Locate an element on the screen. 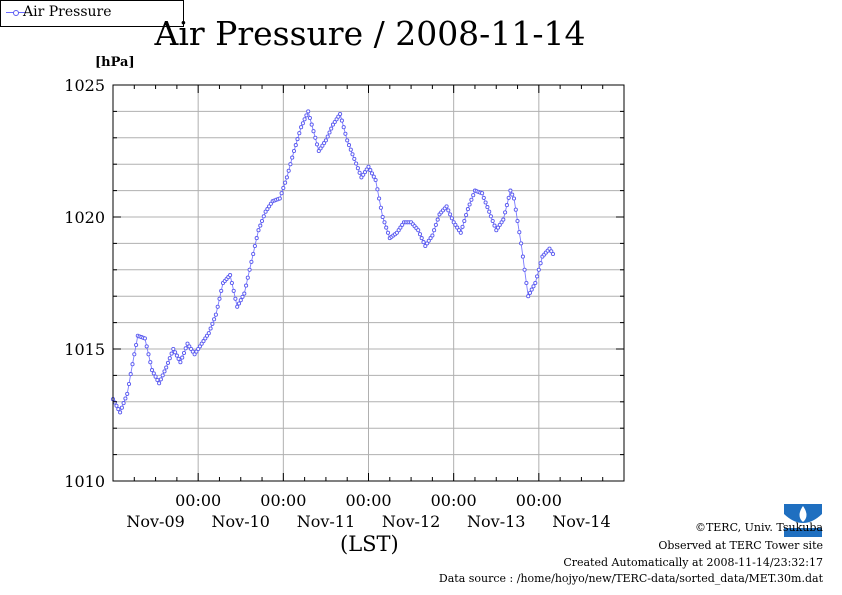 The height and width of the screenshot is (595, 842). x-date-label: Nov-10 is located at coordinates (241, 521).